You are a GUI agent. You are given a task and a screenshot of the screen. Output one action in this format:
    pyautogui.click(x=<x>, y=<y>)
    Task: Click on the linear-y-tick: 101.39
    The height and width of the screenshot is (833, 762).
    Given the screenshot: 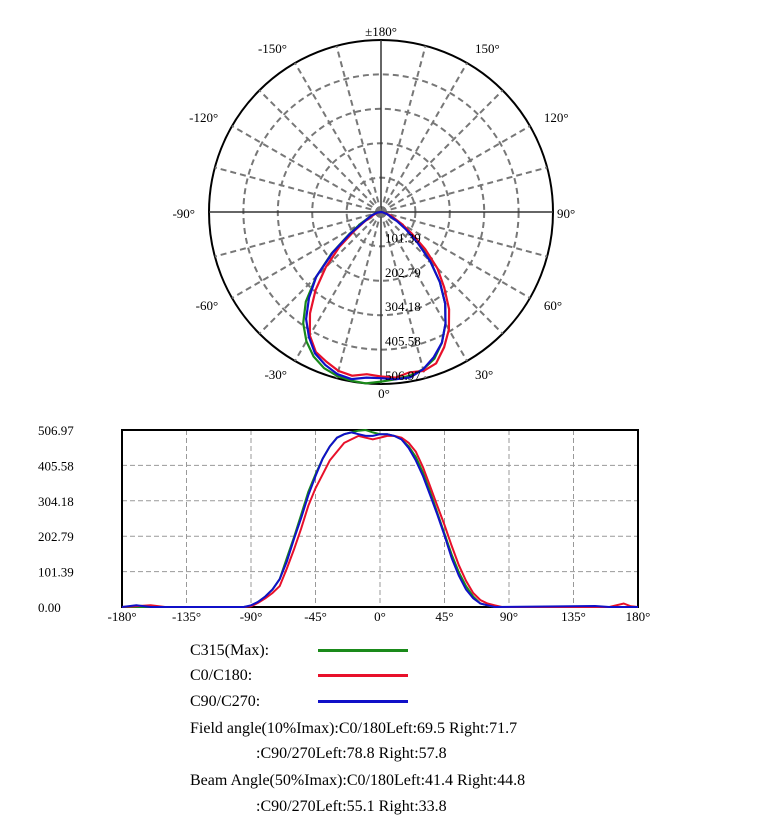 What is the action you would take?
    pyautogui.click(x=56, y=572)
    